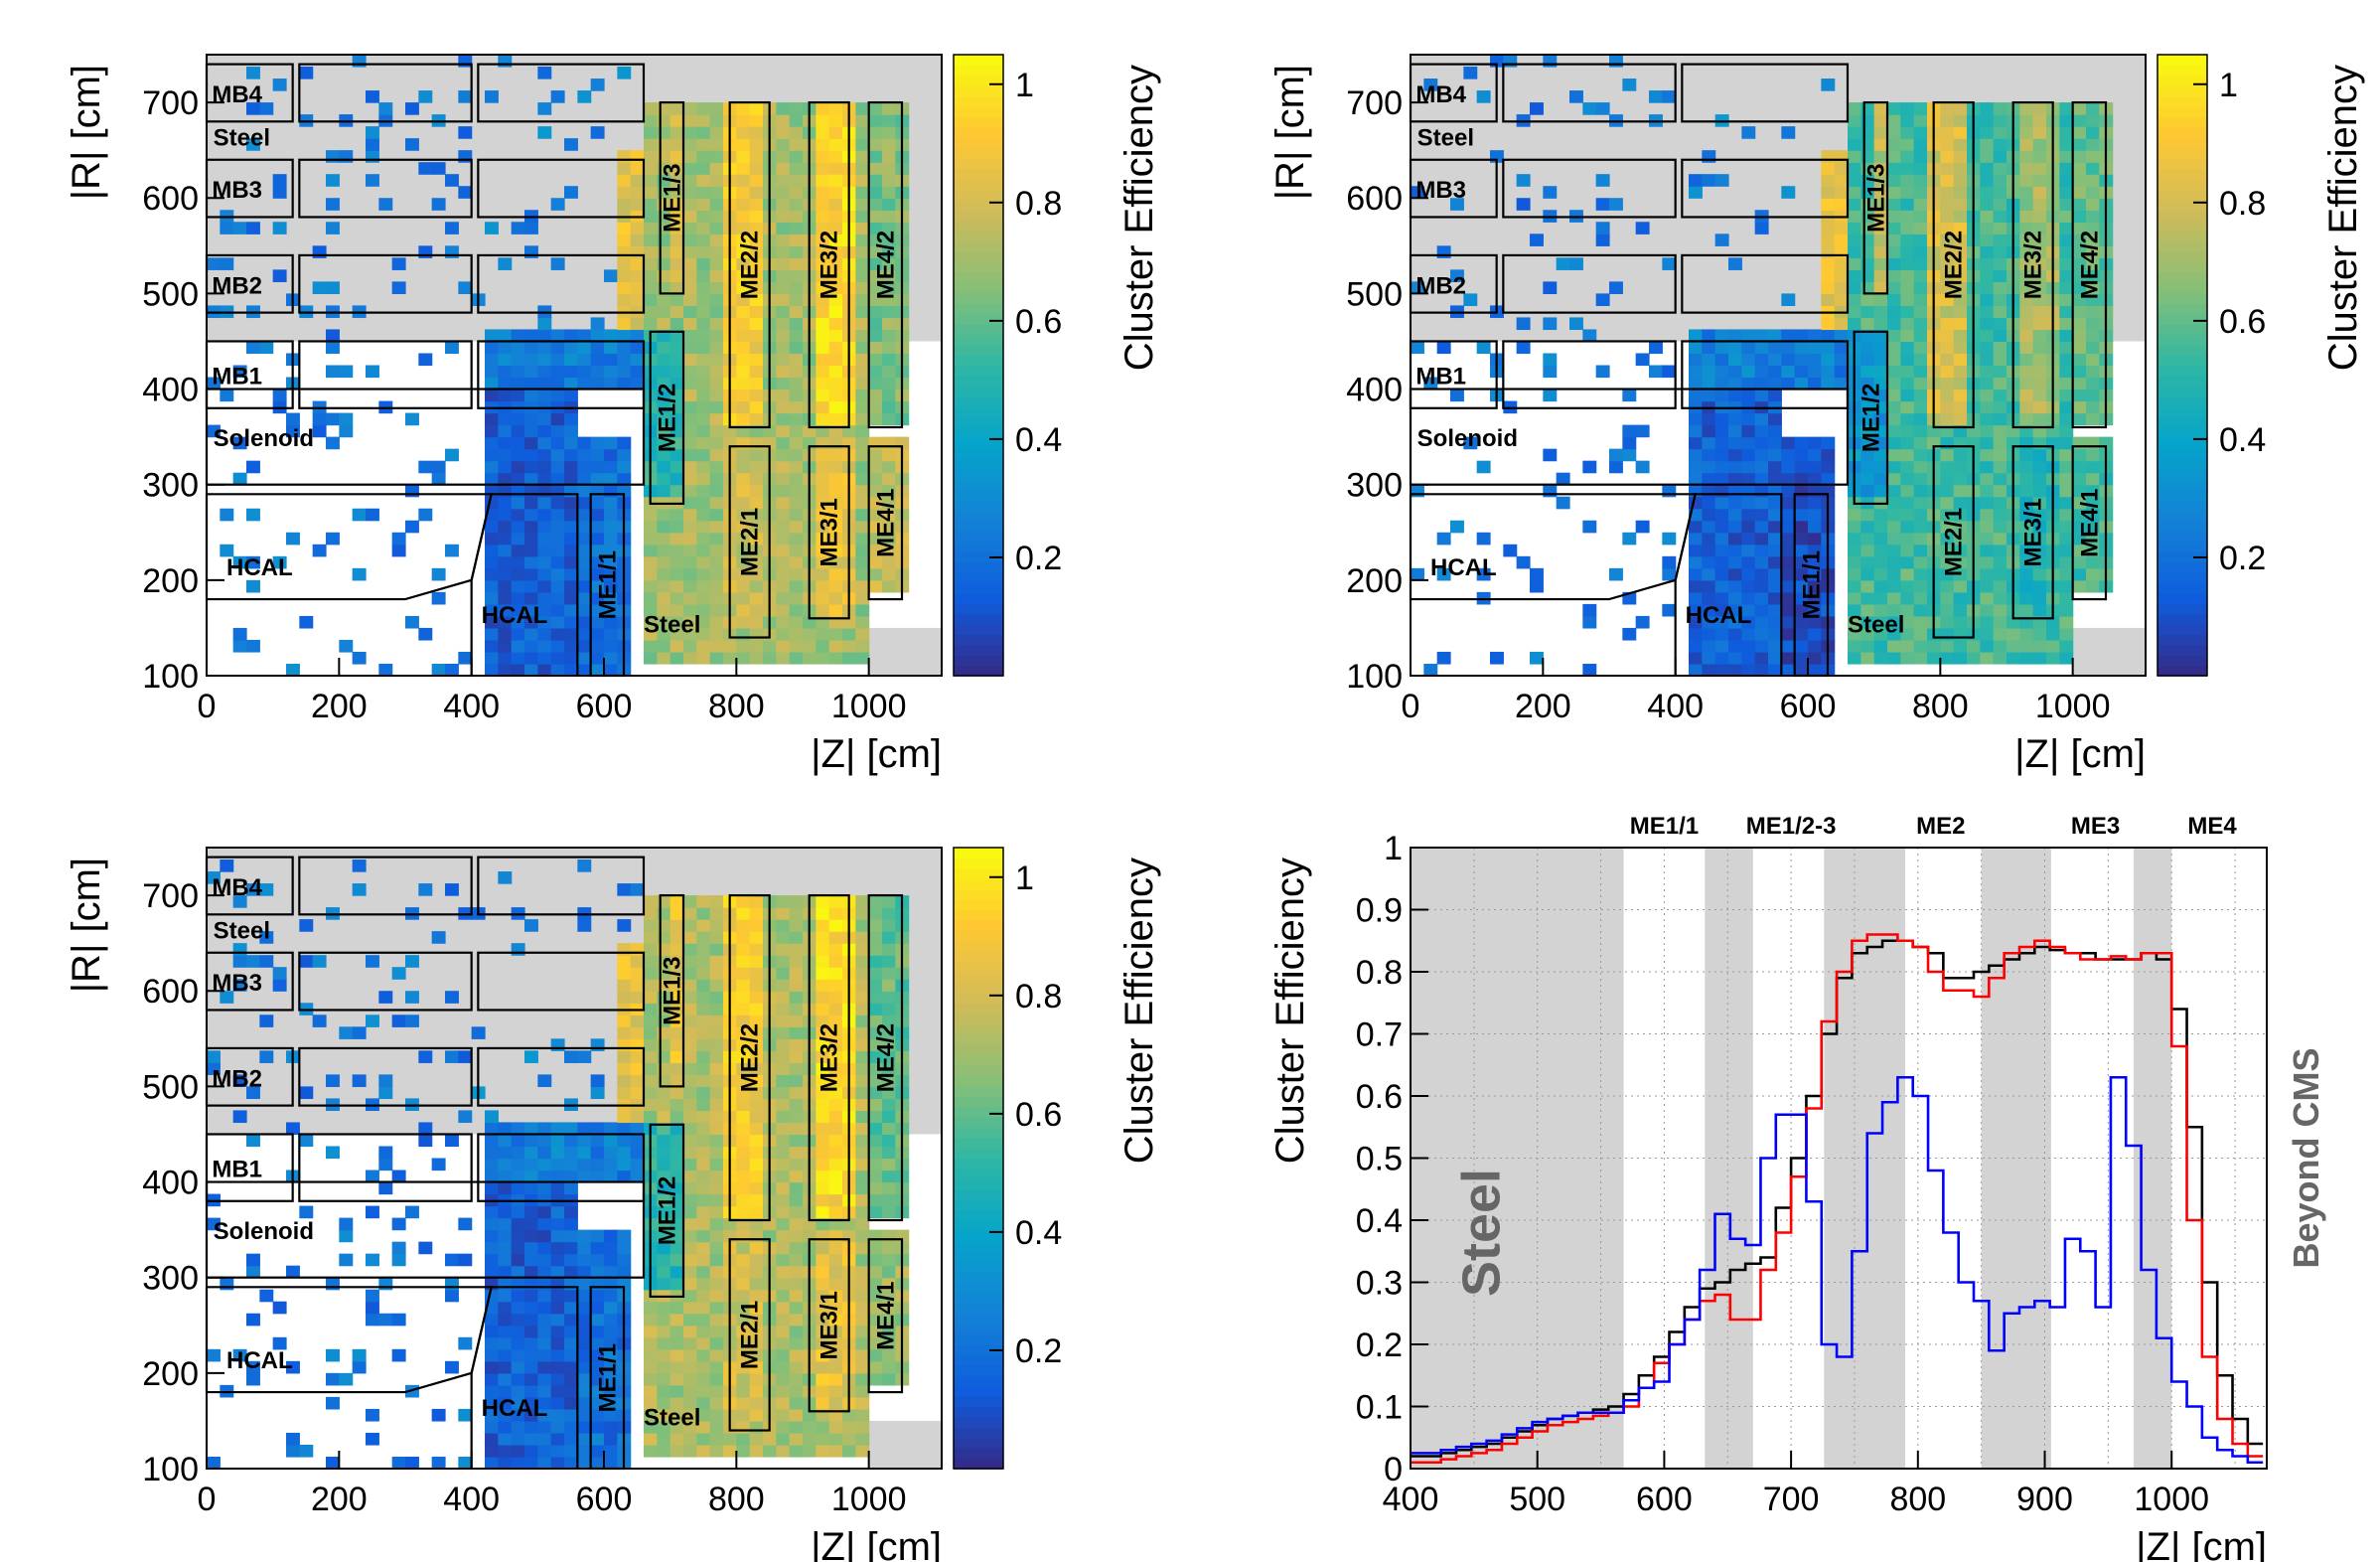  I want to click on station-label: ME4/1, so click(2089, 522).